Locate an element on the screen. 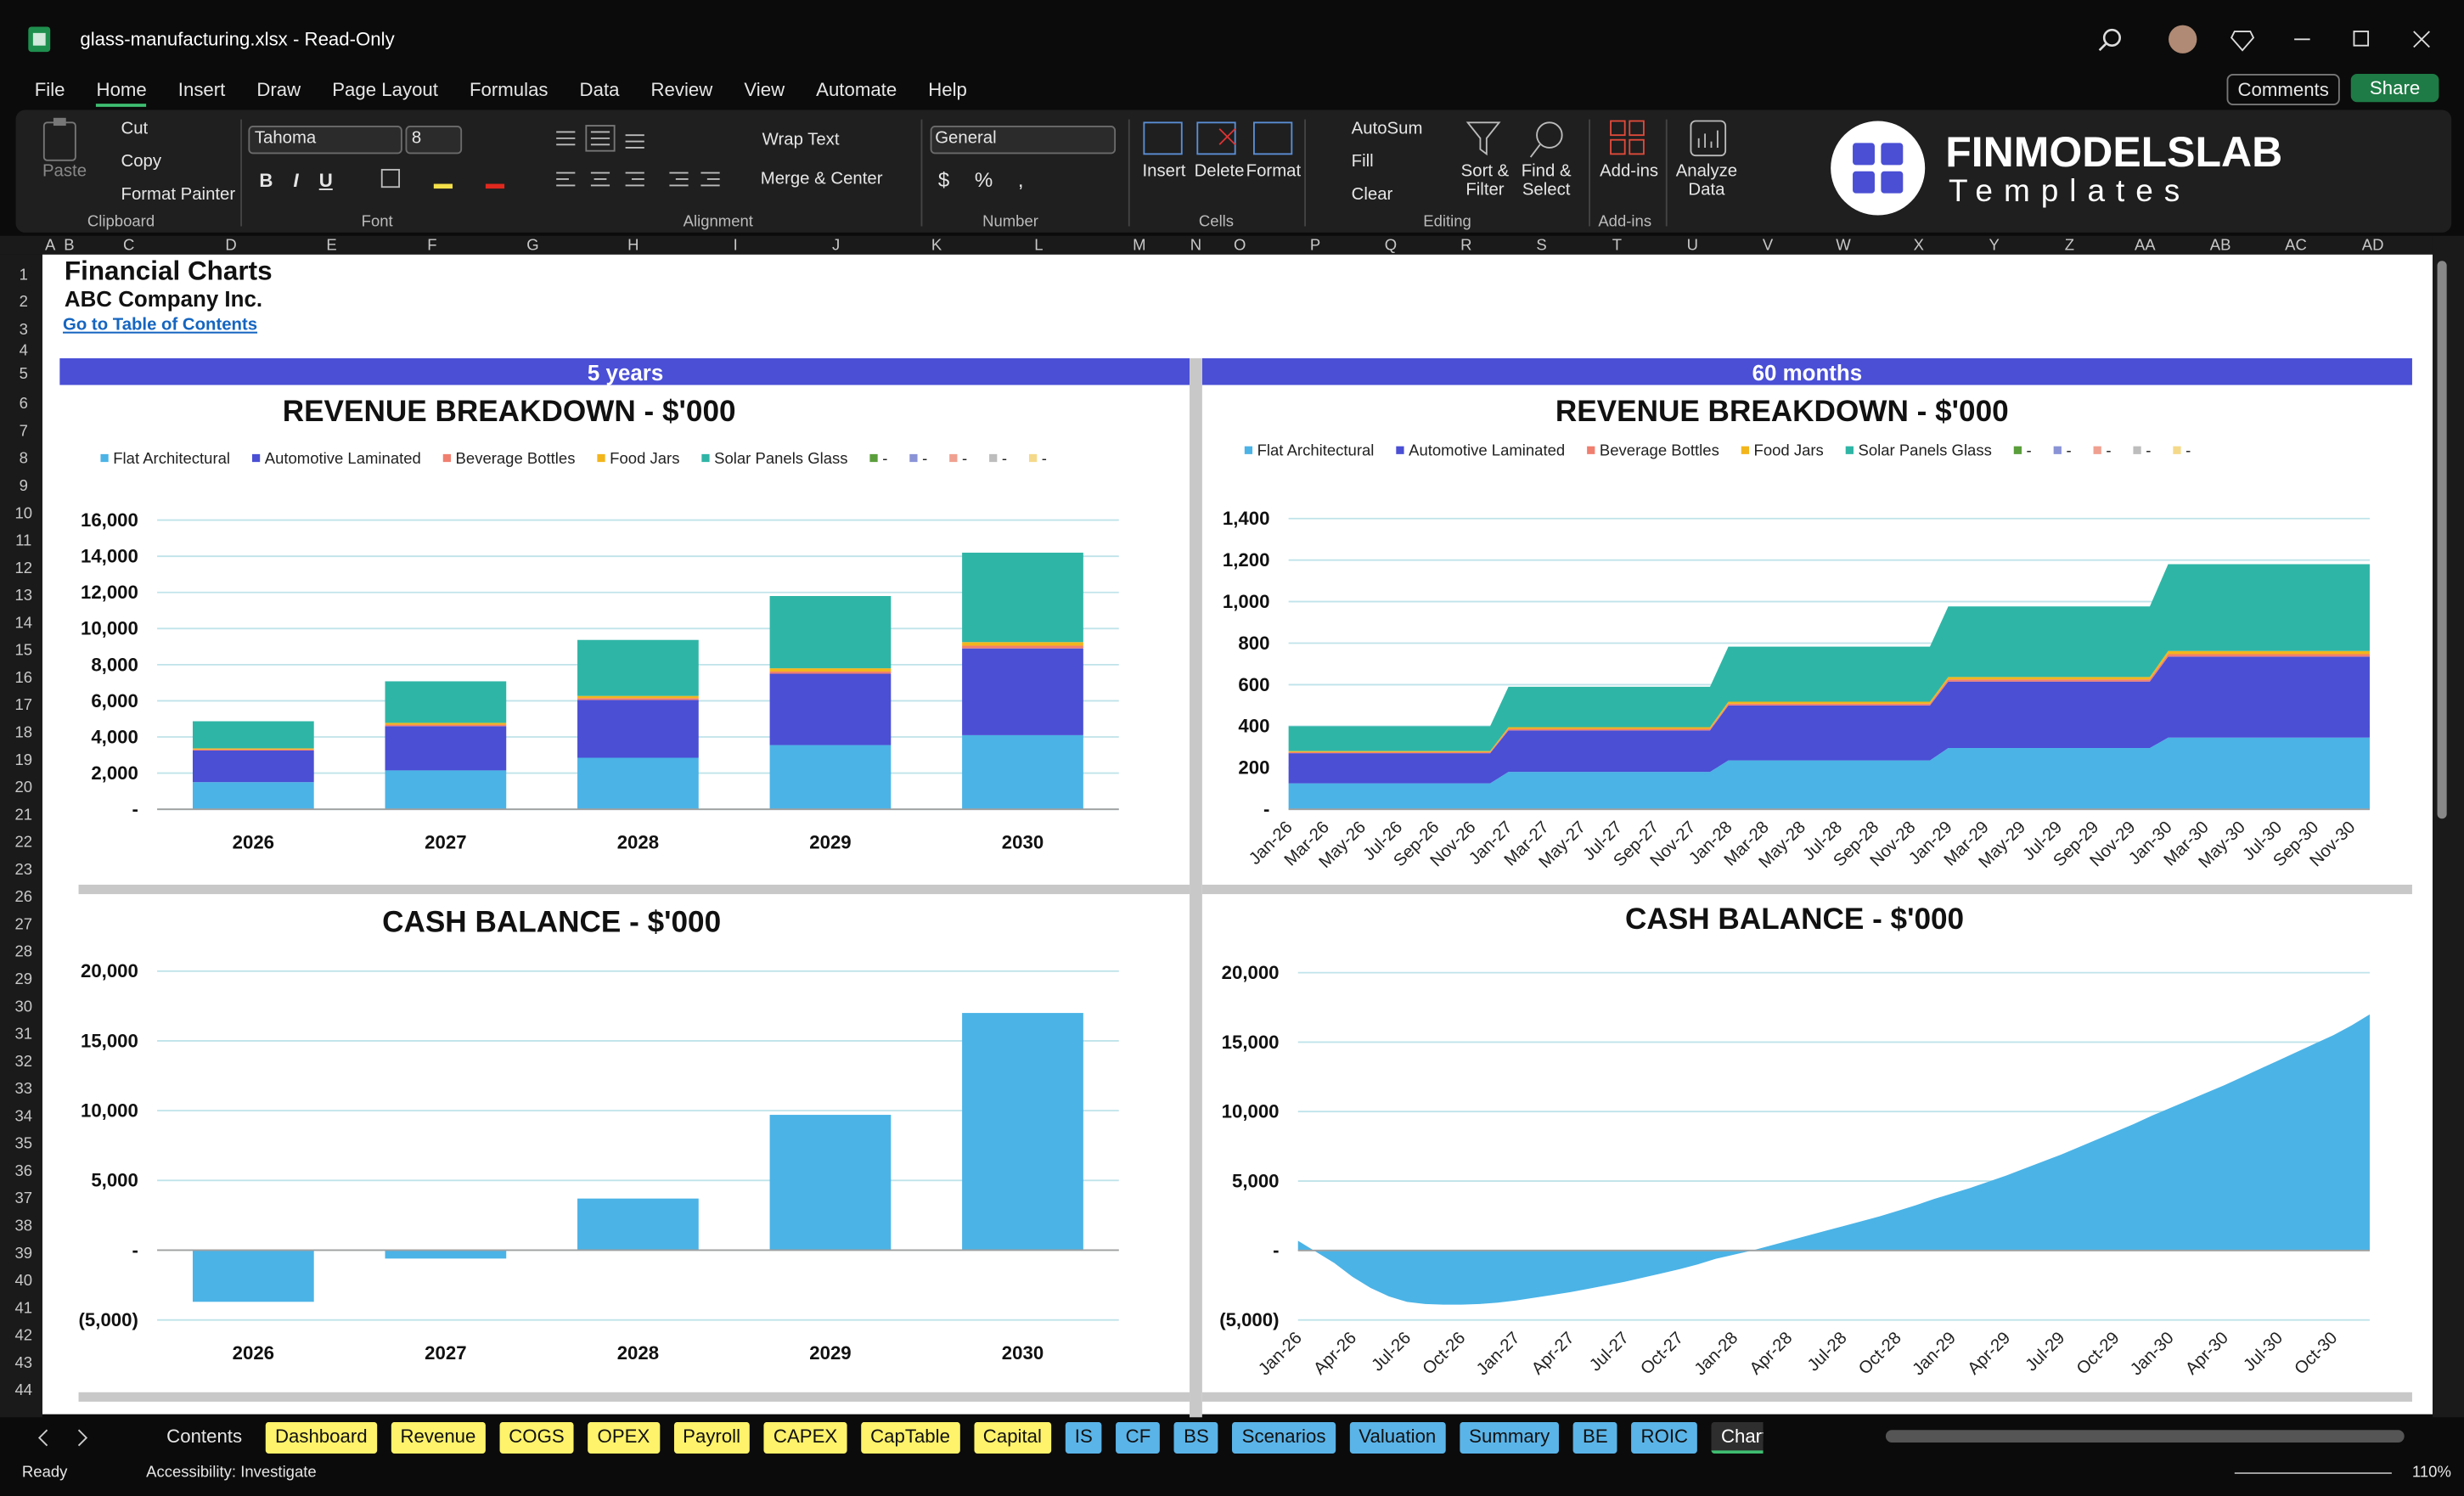 The height and width of the screenshot is (1496, 2464). menu-item: Data is located at coordinates (599, 89).